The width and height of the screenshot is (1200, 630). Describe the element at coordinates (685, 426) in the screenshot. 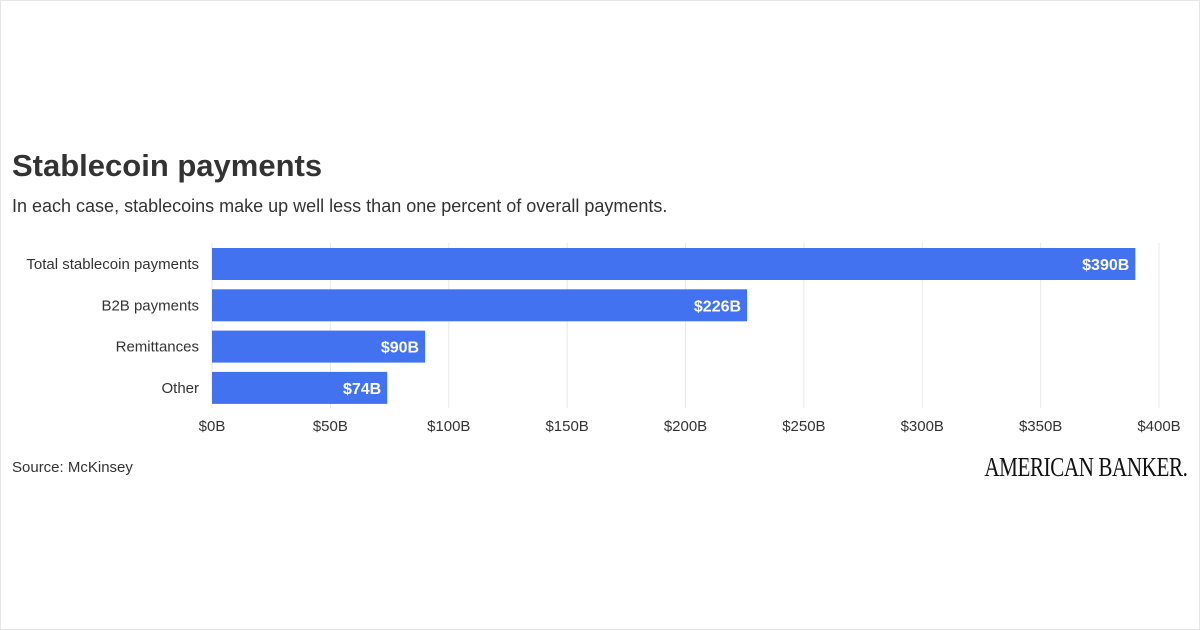

I see `x-tick-label: $200B` at that location.